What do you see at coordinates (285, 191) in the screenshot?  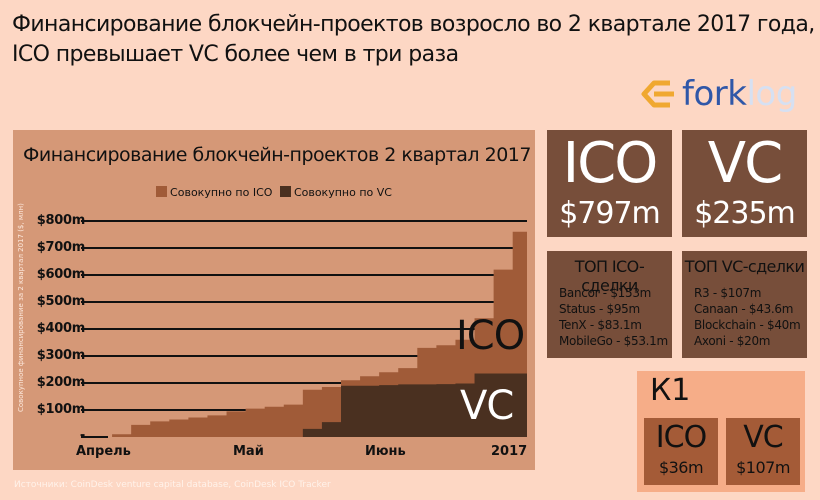 I see `legend-swatch-vc` at bounding box center [285, 191].